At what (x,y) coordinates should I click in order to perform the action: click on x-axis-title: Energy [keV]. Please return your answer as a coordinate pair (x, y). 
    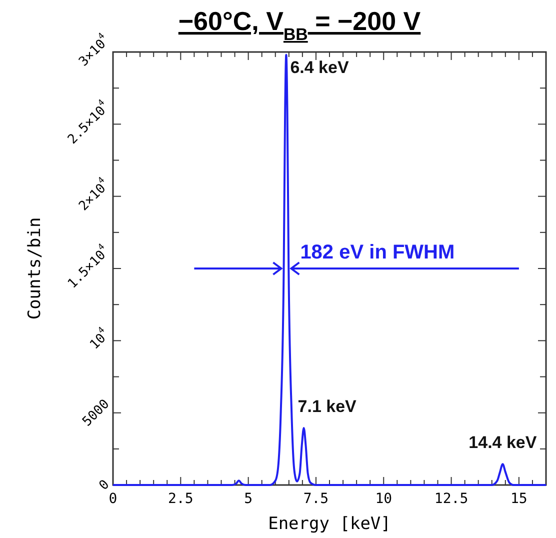
    Looking at the image, I should click on (329, 524).